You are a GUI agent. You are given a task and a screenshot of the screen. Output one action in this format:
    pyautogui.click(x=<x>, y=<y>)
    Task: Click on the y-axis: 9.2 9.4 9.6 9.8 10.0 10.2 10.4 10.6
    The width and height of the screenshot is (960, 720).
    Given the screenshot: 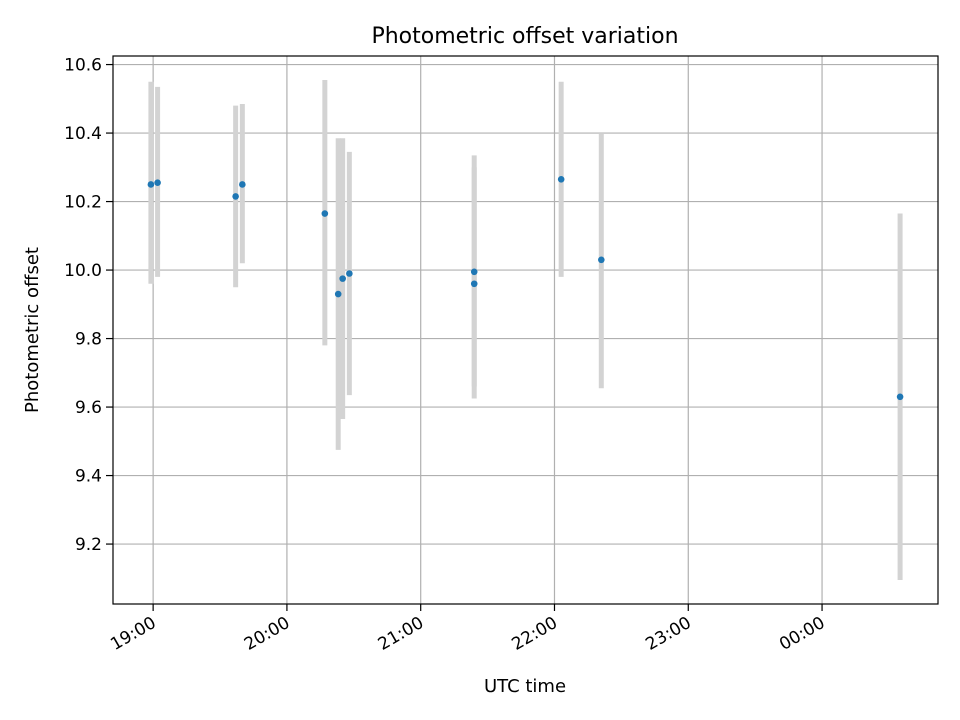 What is the action you would take?
    pyautogui.click(x=88, y=305)
    